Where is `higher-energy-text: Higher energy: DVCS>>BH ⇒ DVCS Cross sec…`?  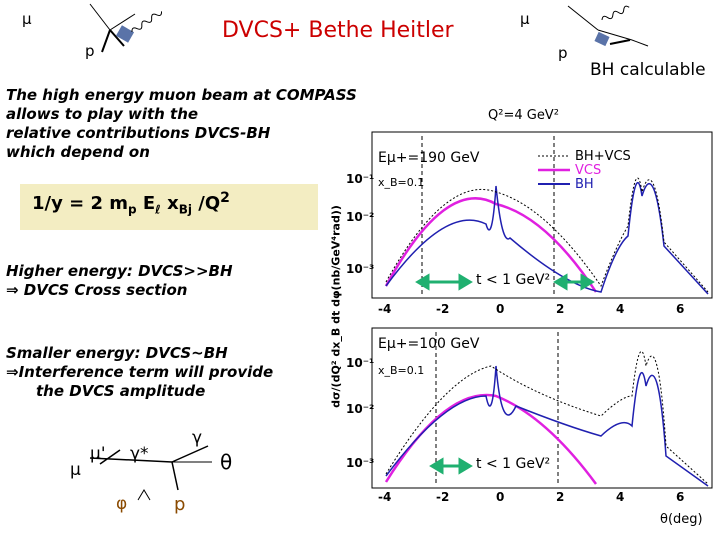
higher-energy-text: Higher energy: DVCS>>BH ⇒ DVCS Cross sec… is located at coordinates (119, 280).